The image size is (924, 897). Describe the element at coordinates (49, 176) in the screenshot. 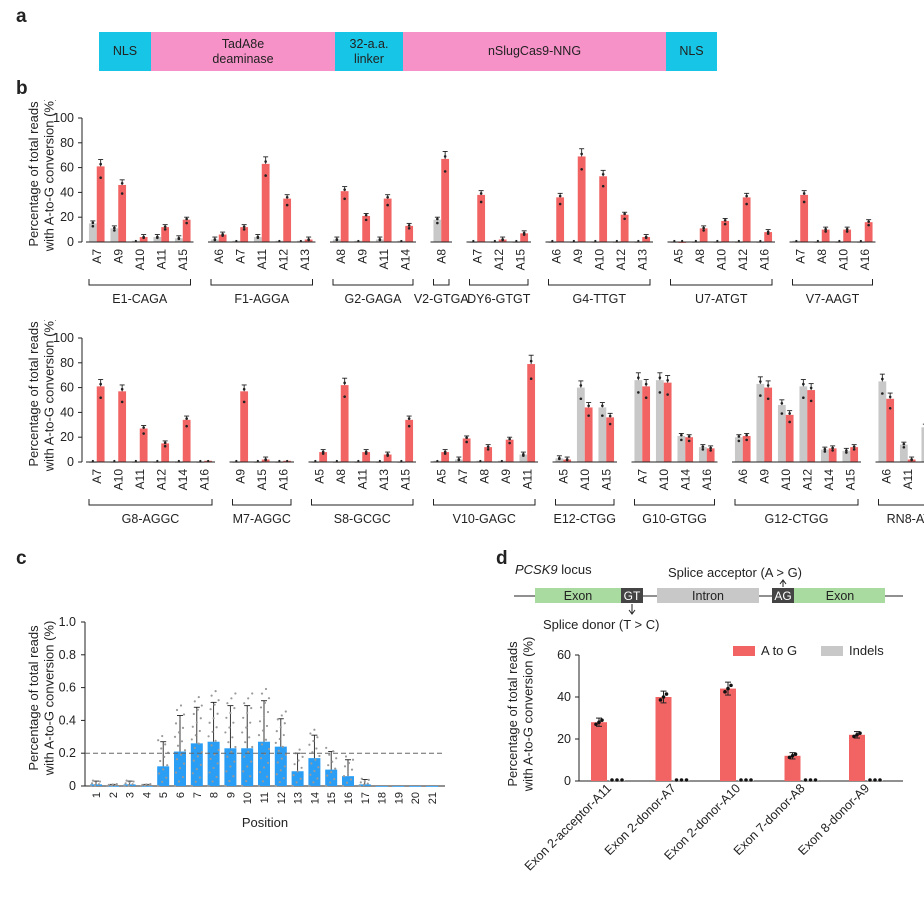

I see `y-axis-label-line: with A-to-G conversion (%)` at that location.